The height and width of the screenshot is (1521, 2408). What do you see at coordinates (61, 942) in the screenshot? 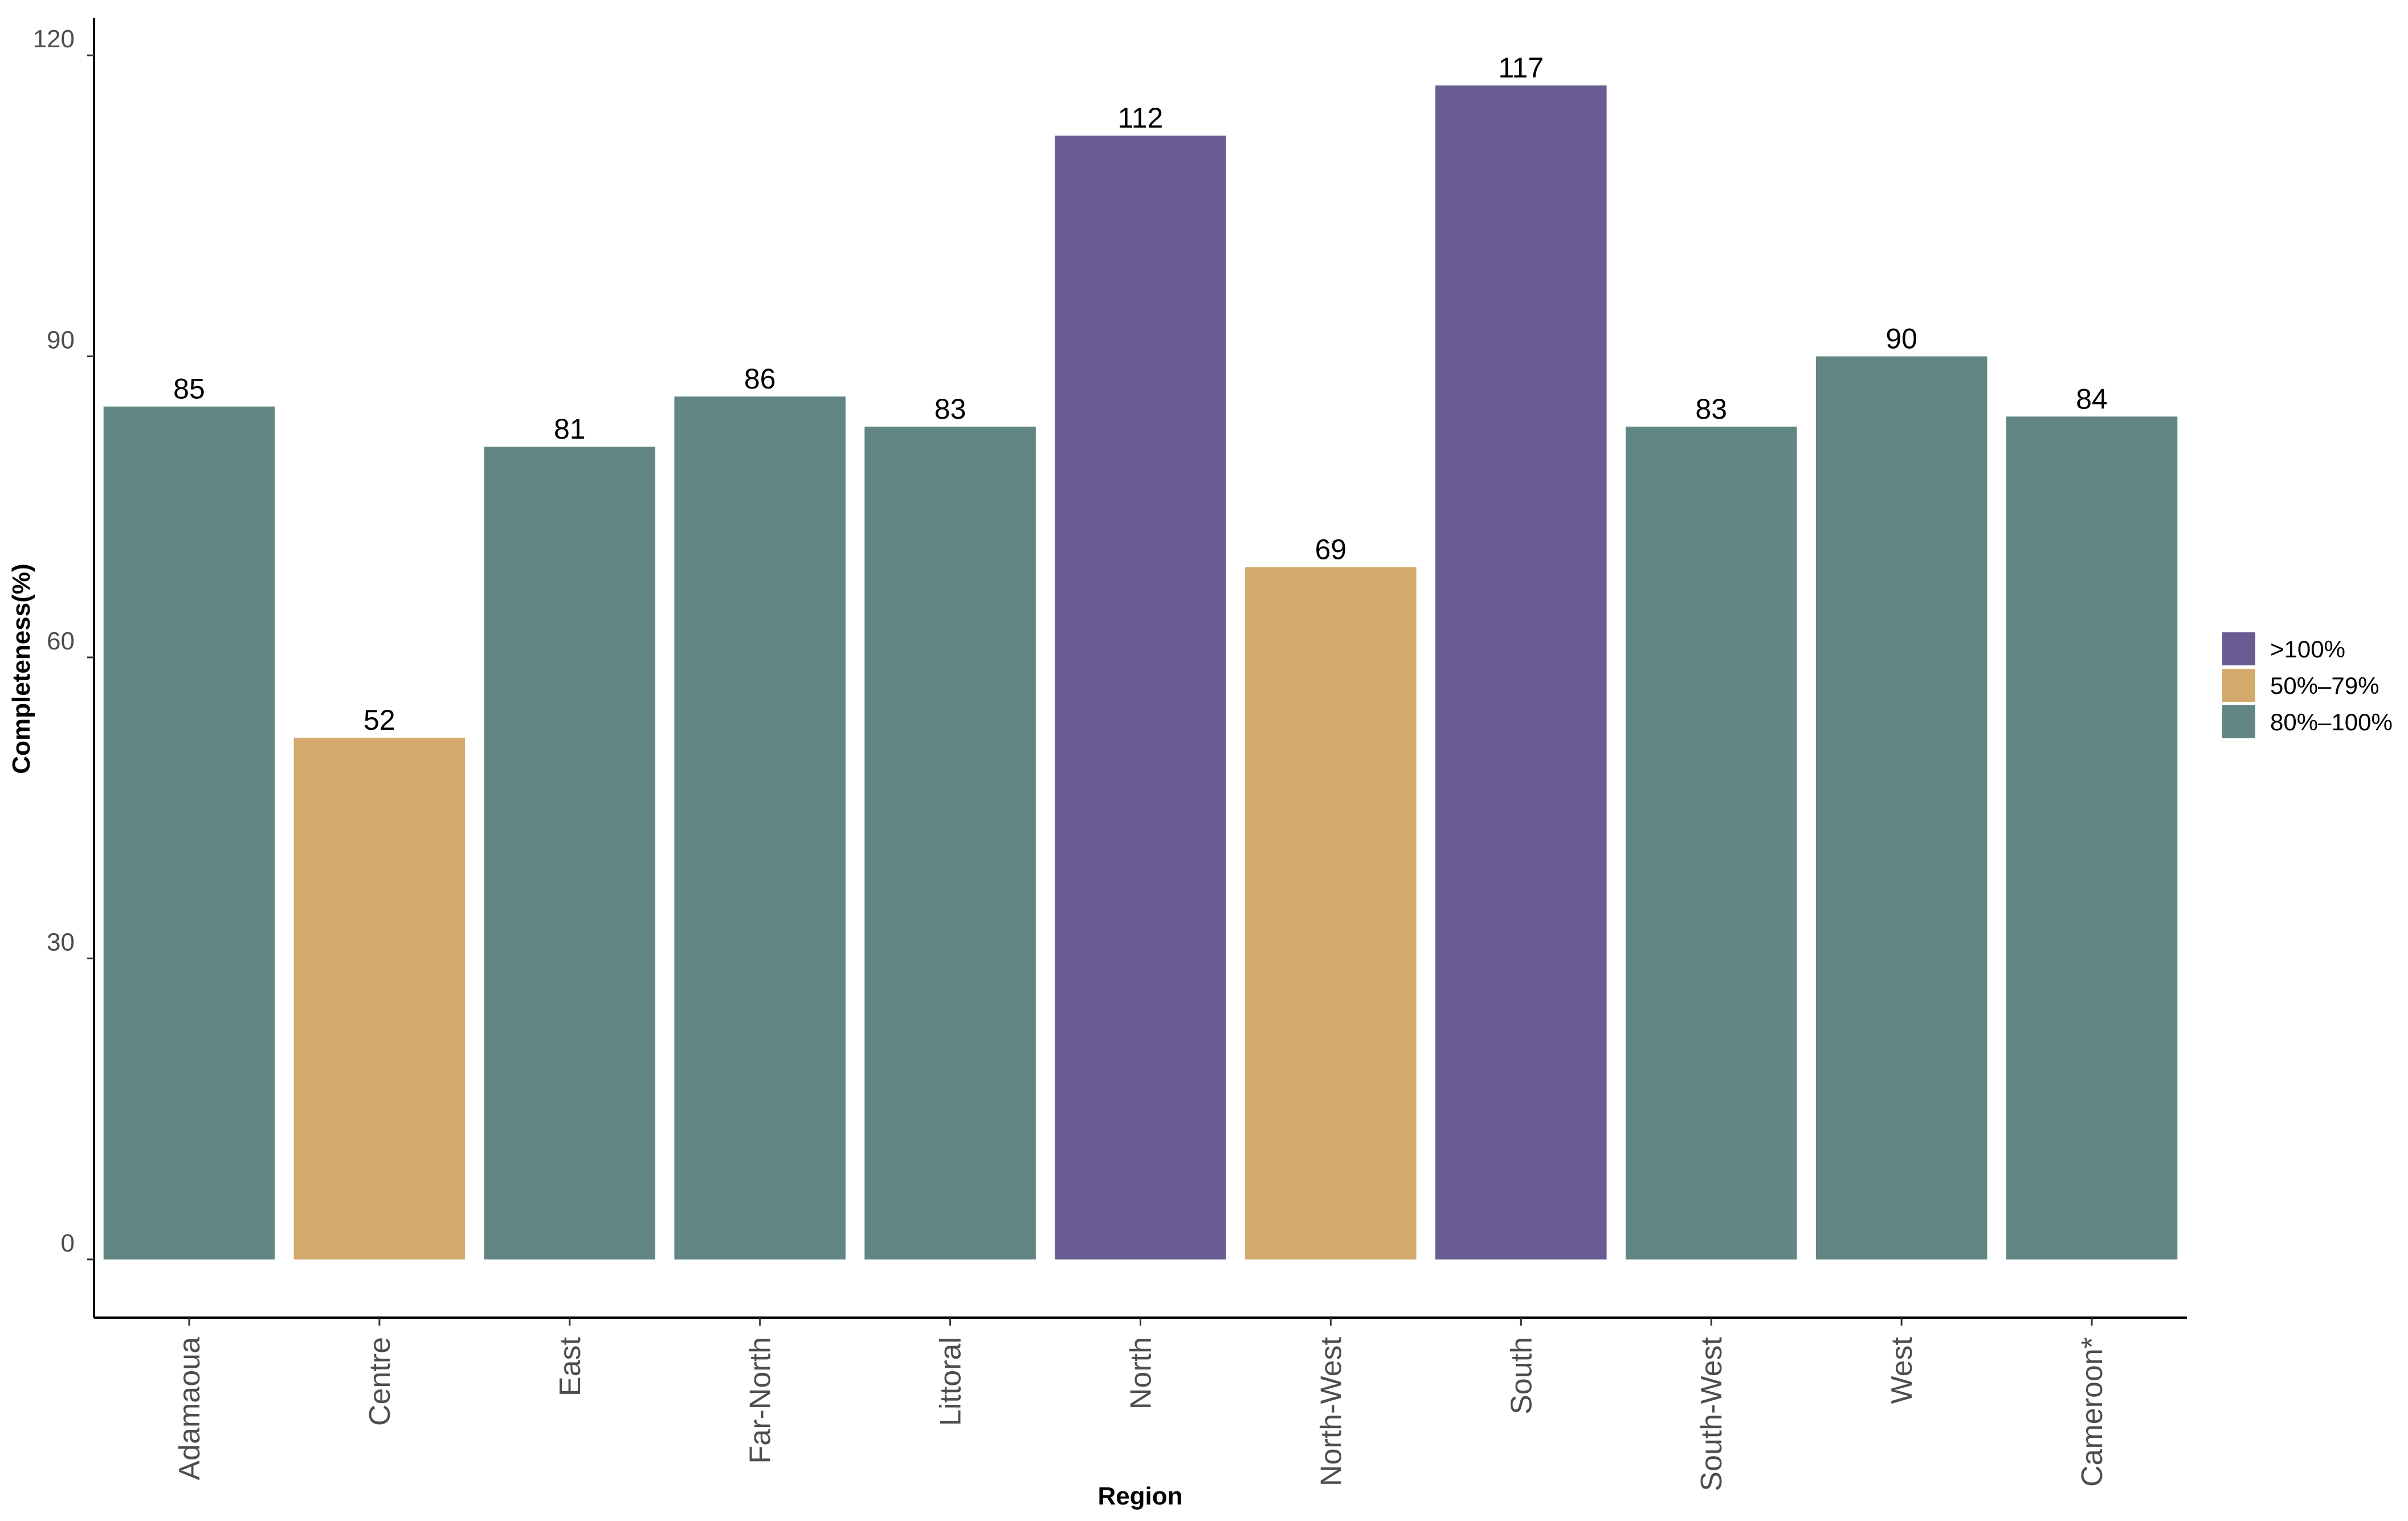
I see `y-tick-label-1: 30` at bounding box center [61, 942].